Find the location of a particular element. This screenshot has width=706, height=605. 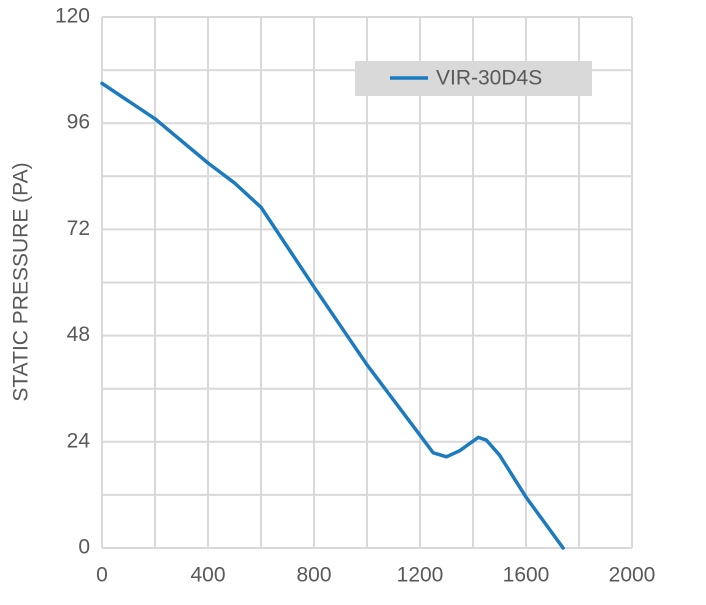

x-tick-label: 800 is located at coordinates (313, 575).